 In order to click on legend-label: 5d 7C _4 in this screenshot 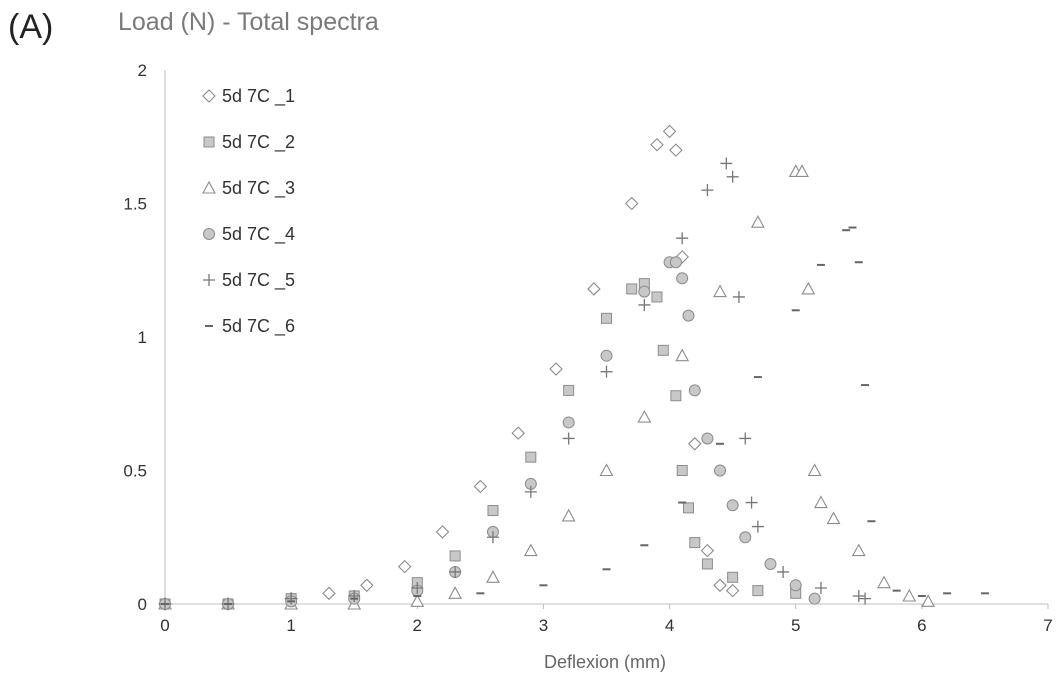, I will do `click(258, 234)`.